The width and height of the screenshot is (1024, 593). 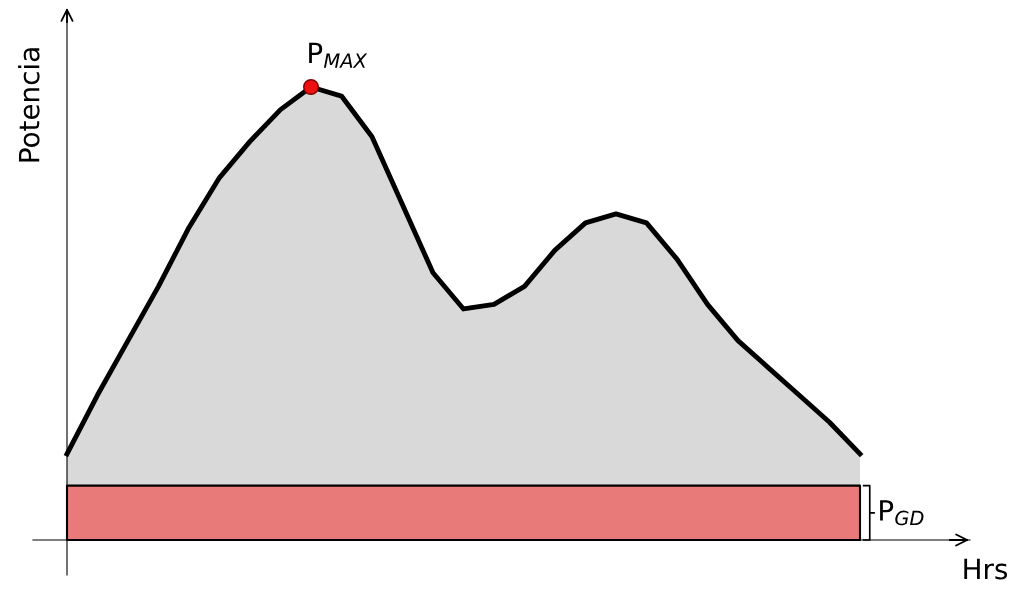 What do you see at coordinates (902, 513) in the screenshot?
I see `band-label: P$_{GD}$` at bounding box center [902, 513].